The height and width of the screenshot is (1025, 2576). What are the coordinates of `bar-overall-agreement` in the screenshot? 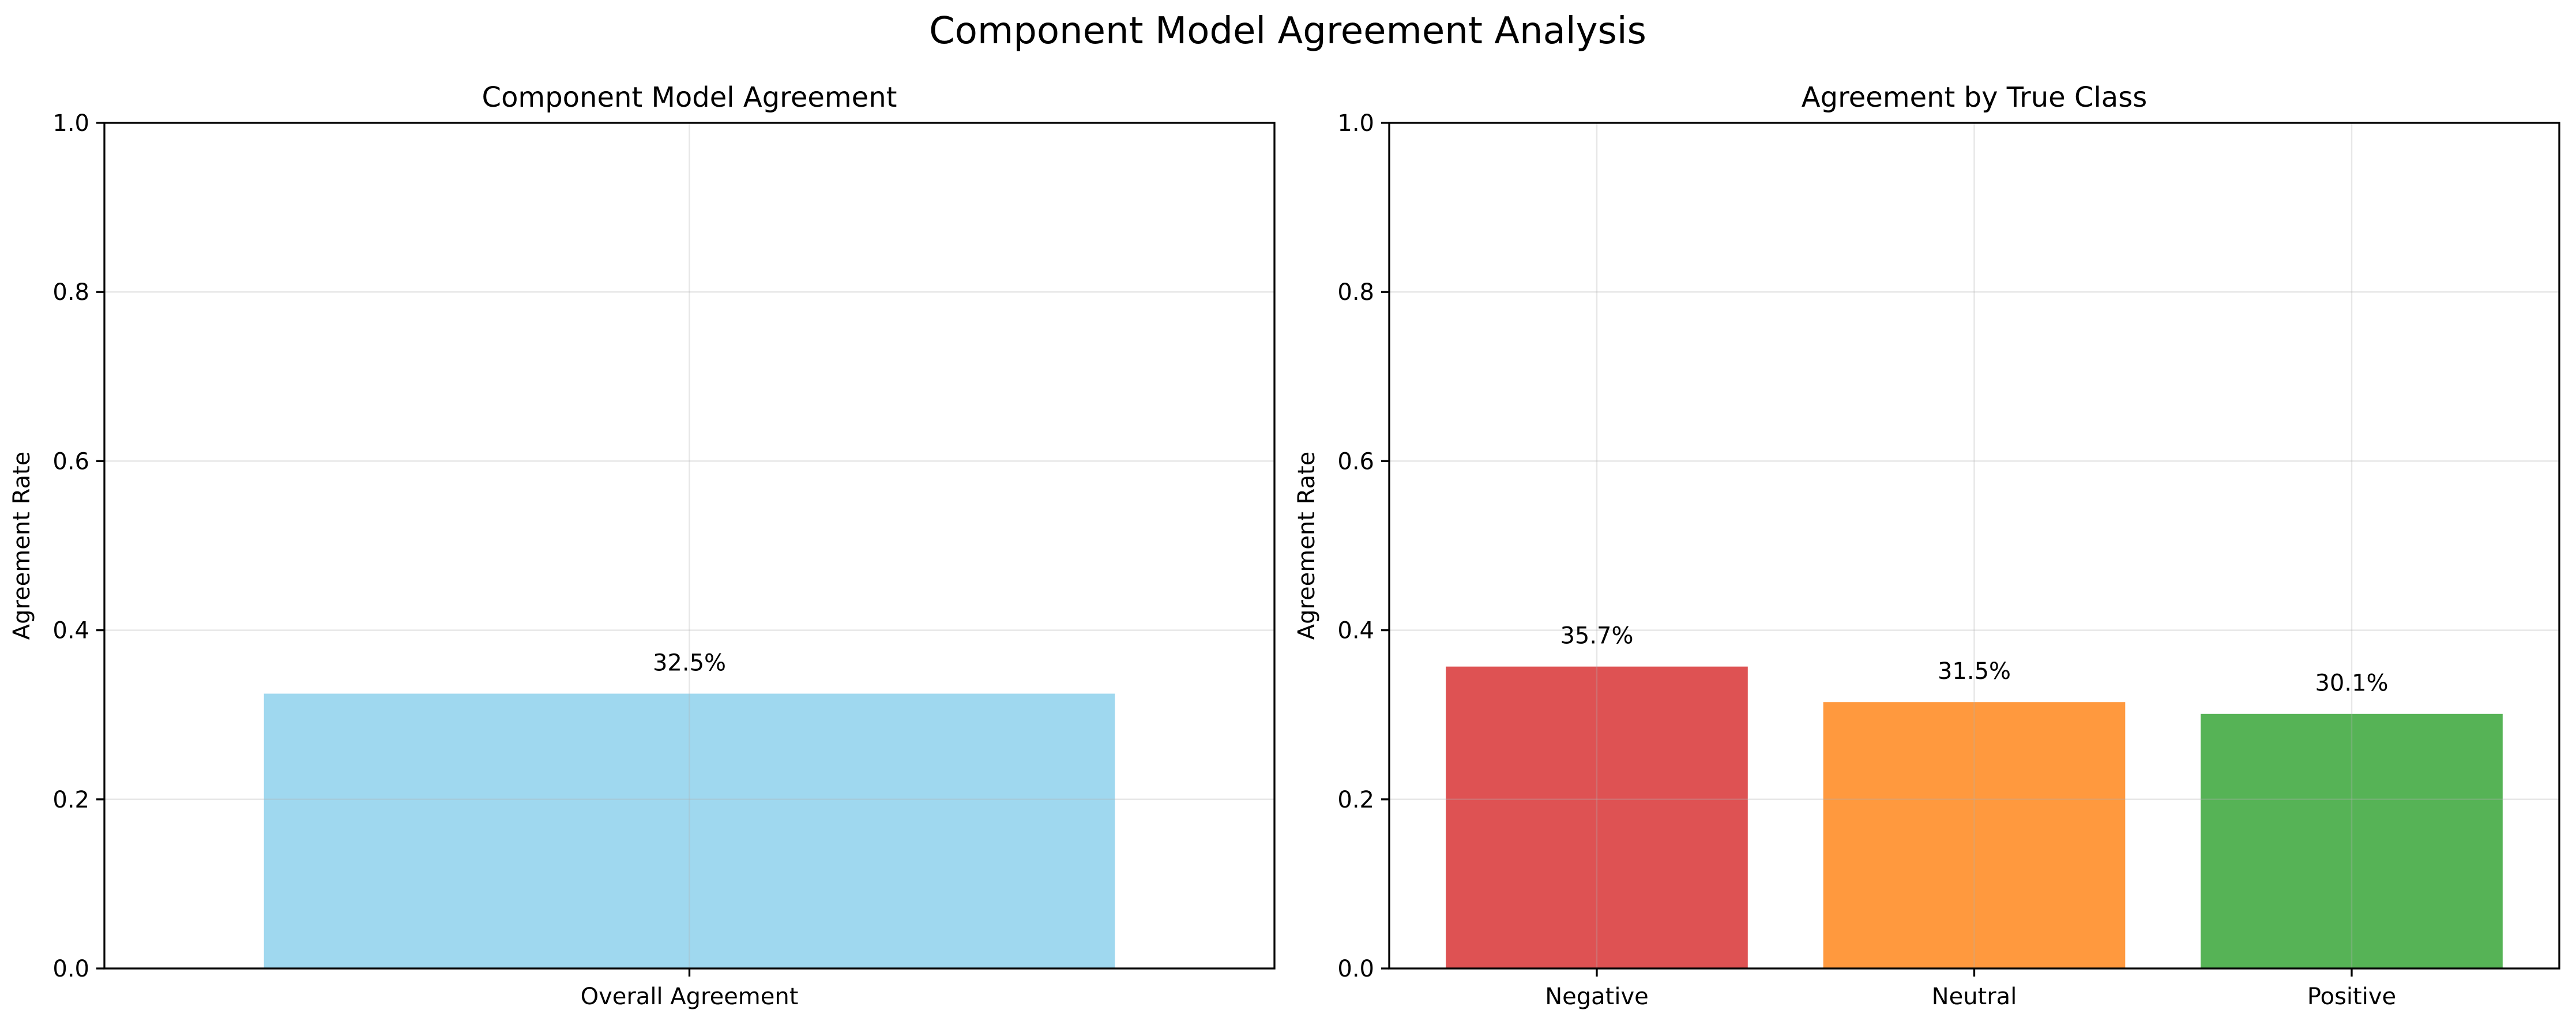 It's located at (689, 830).